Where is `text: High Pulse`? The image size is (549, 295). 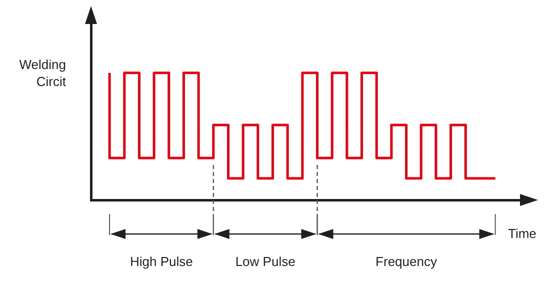
text: High Pulse is located at coordinates (161, 261).